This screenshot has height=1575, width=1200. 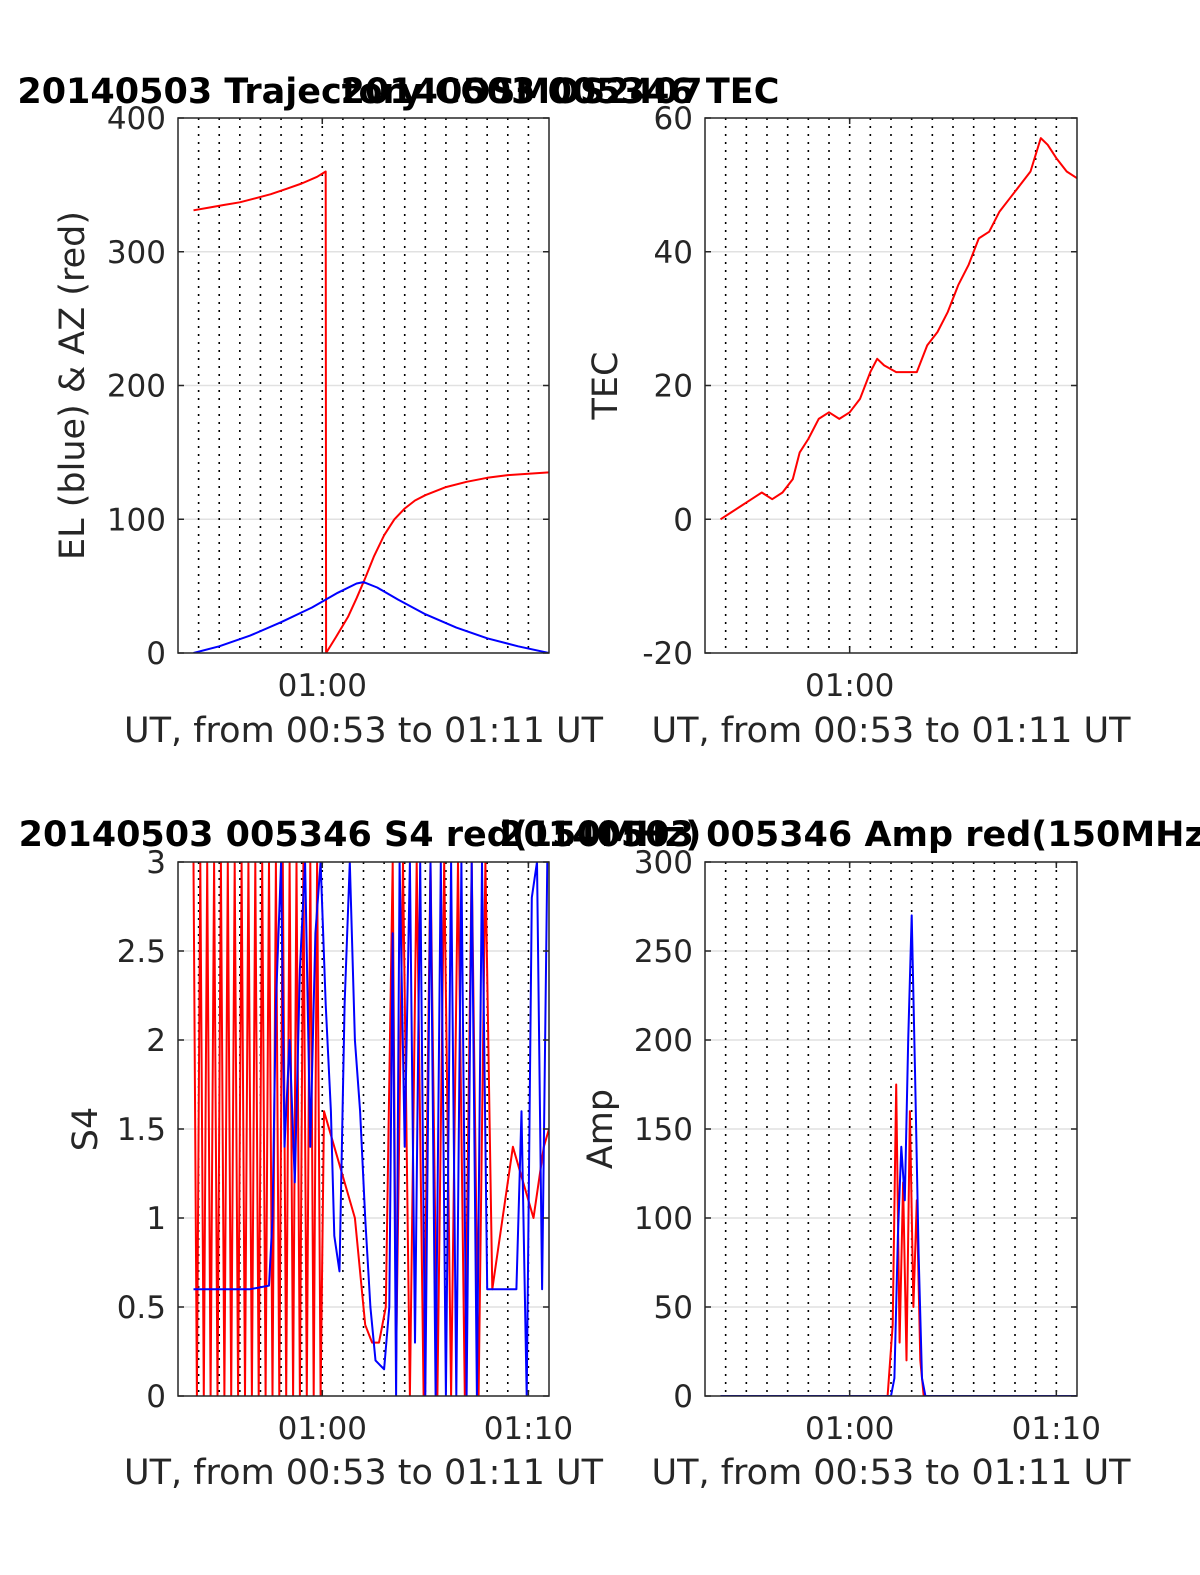 What do you see at coordinates (673, 119) in the screenshot?
I see `y-tick-label: 60` at bounding box center [673, 119].